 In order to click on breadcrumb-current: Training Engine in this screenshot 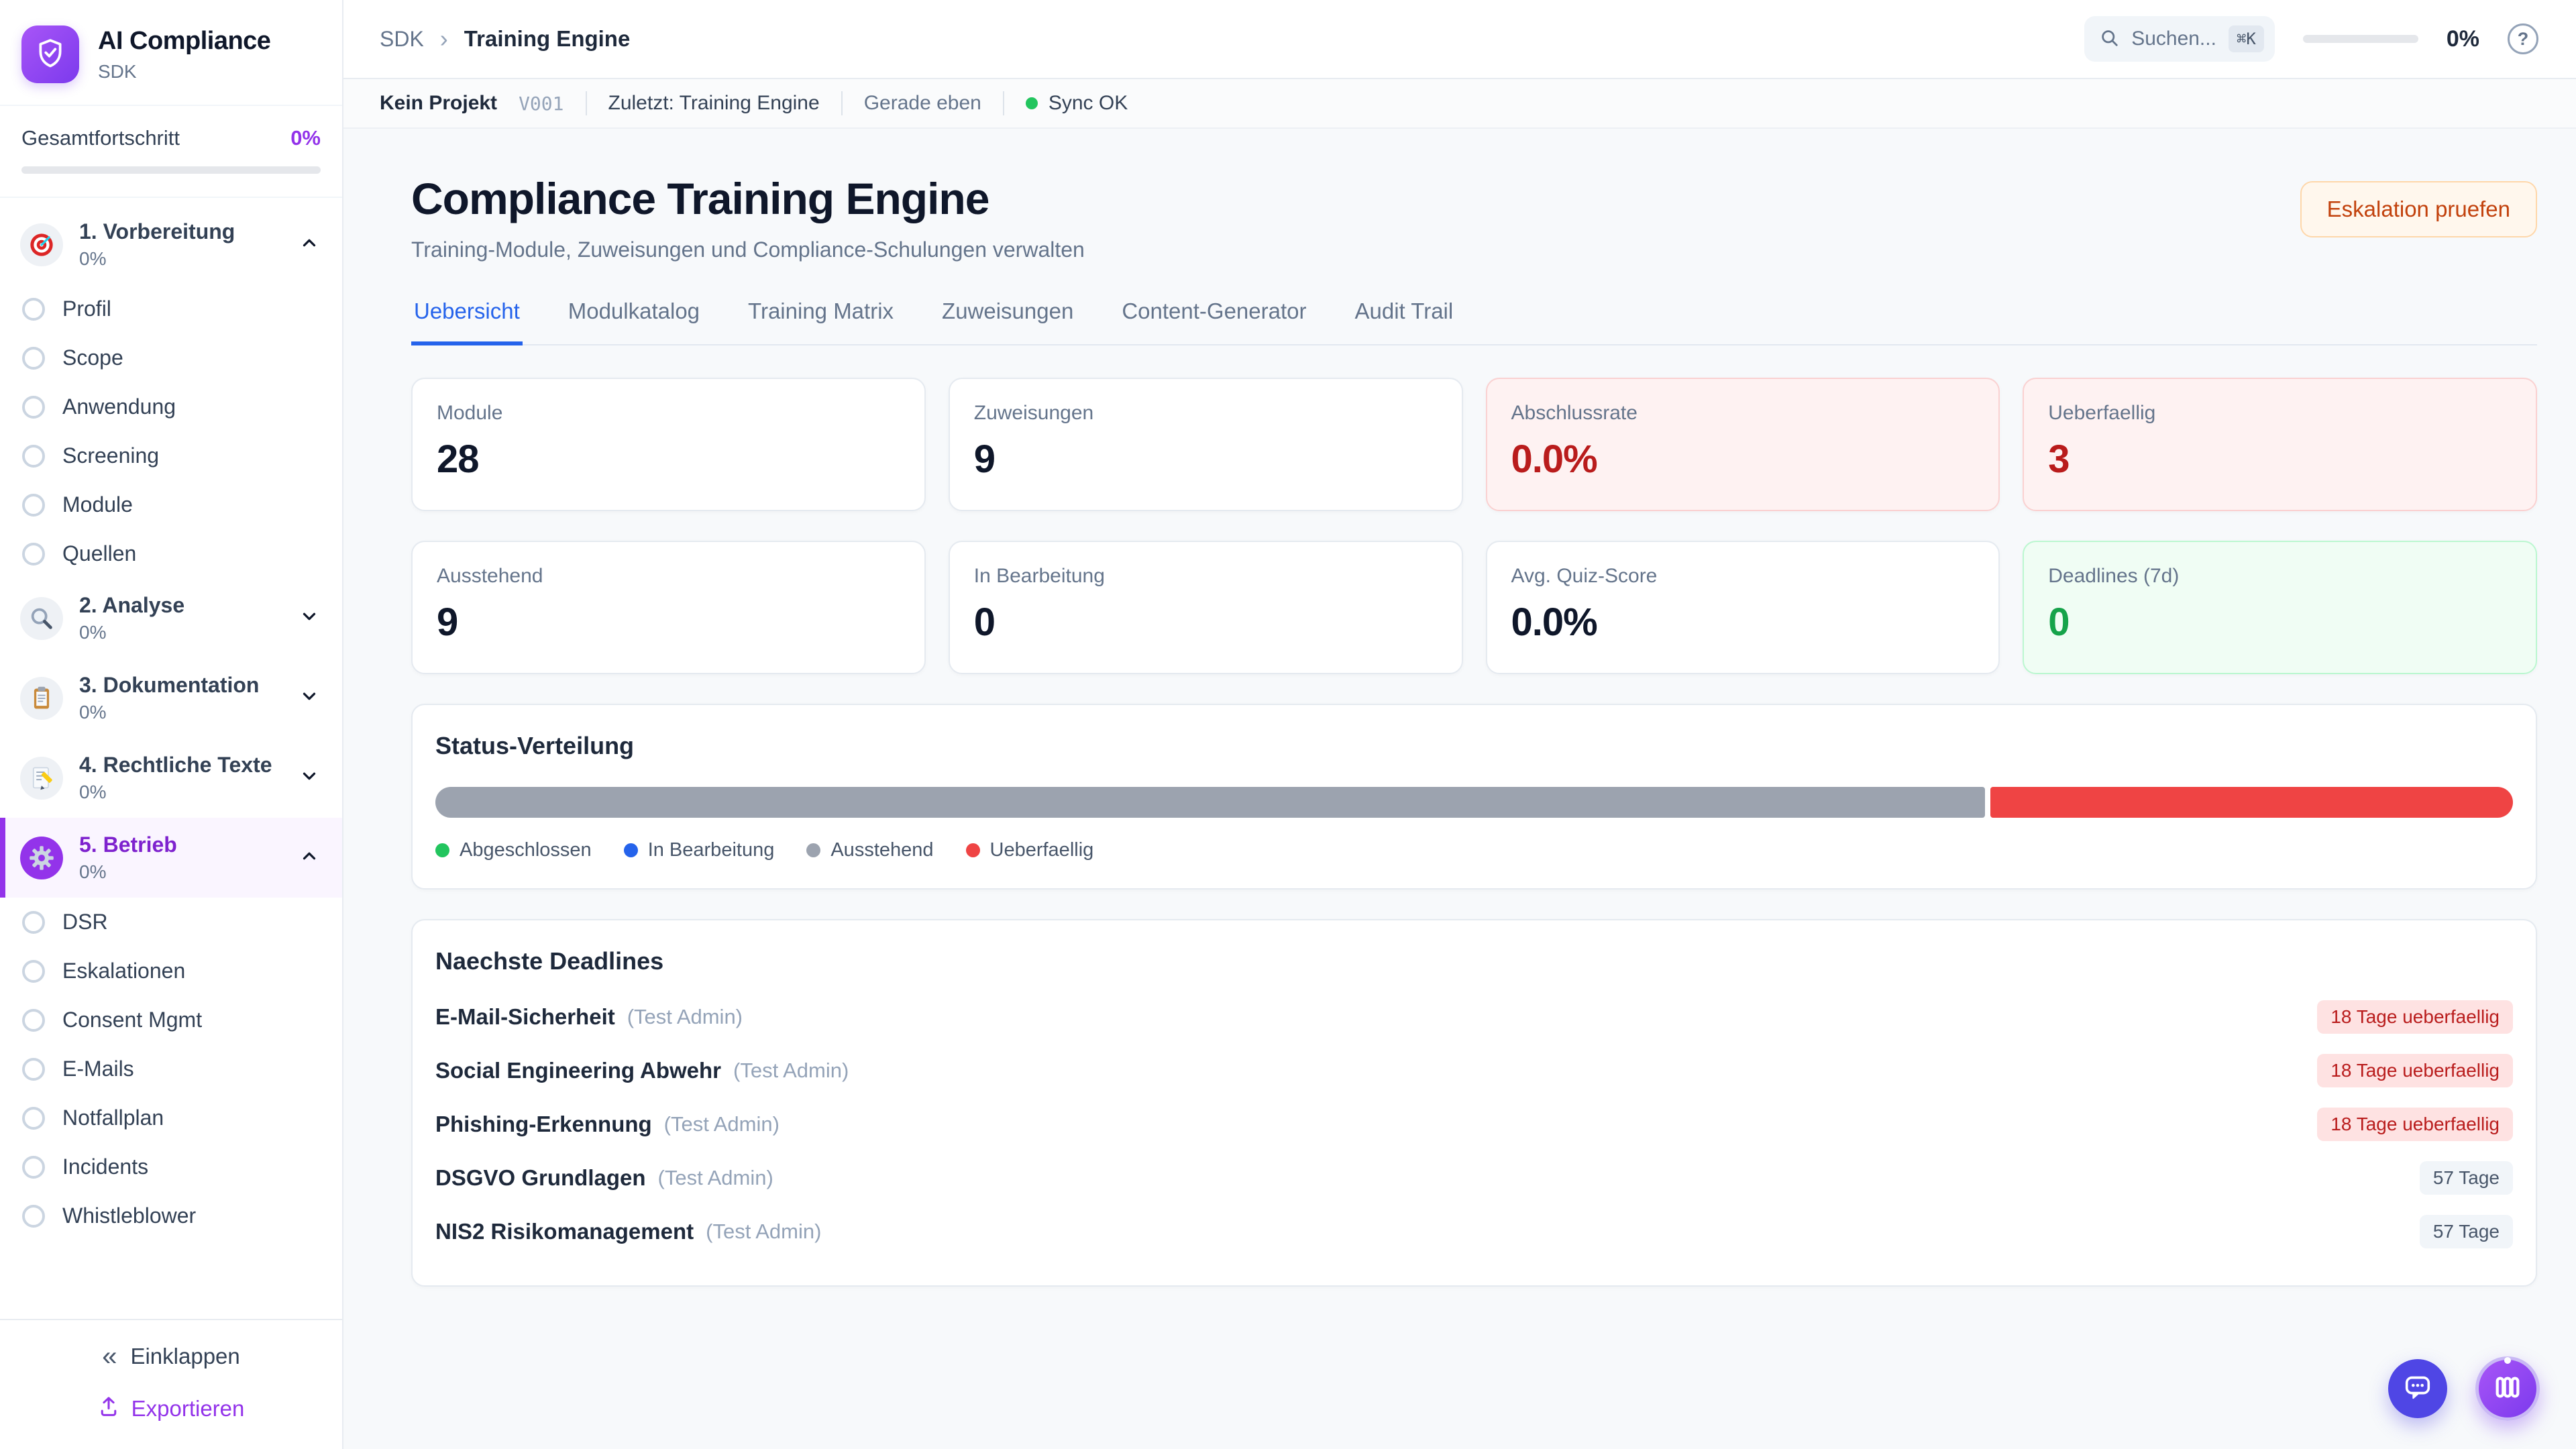, I will do `click(547, 38)`.